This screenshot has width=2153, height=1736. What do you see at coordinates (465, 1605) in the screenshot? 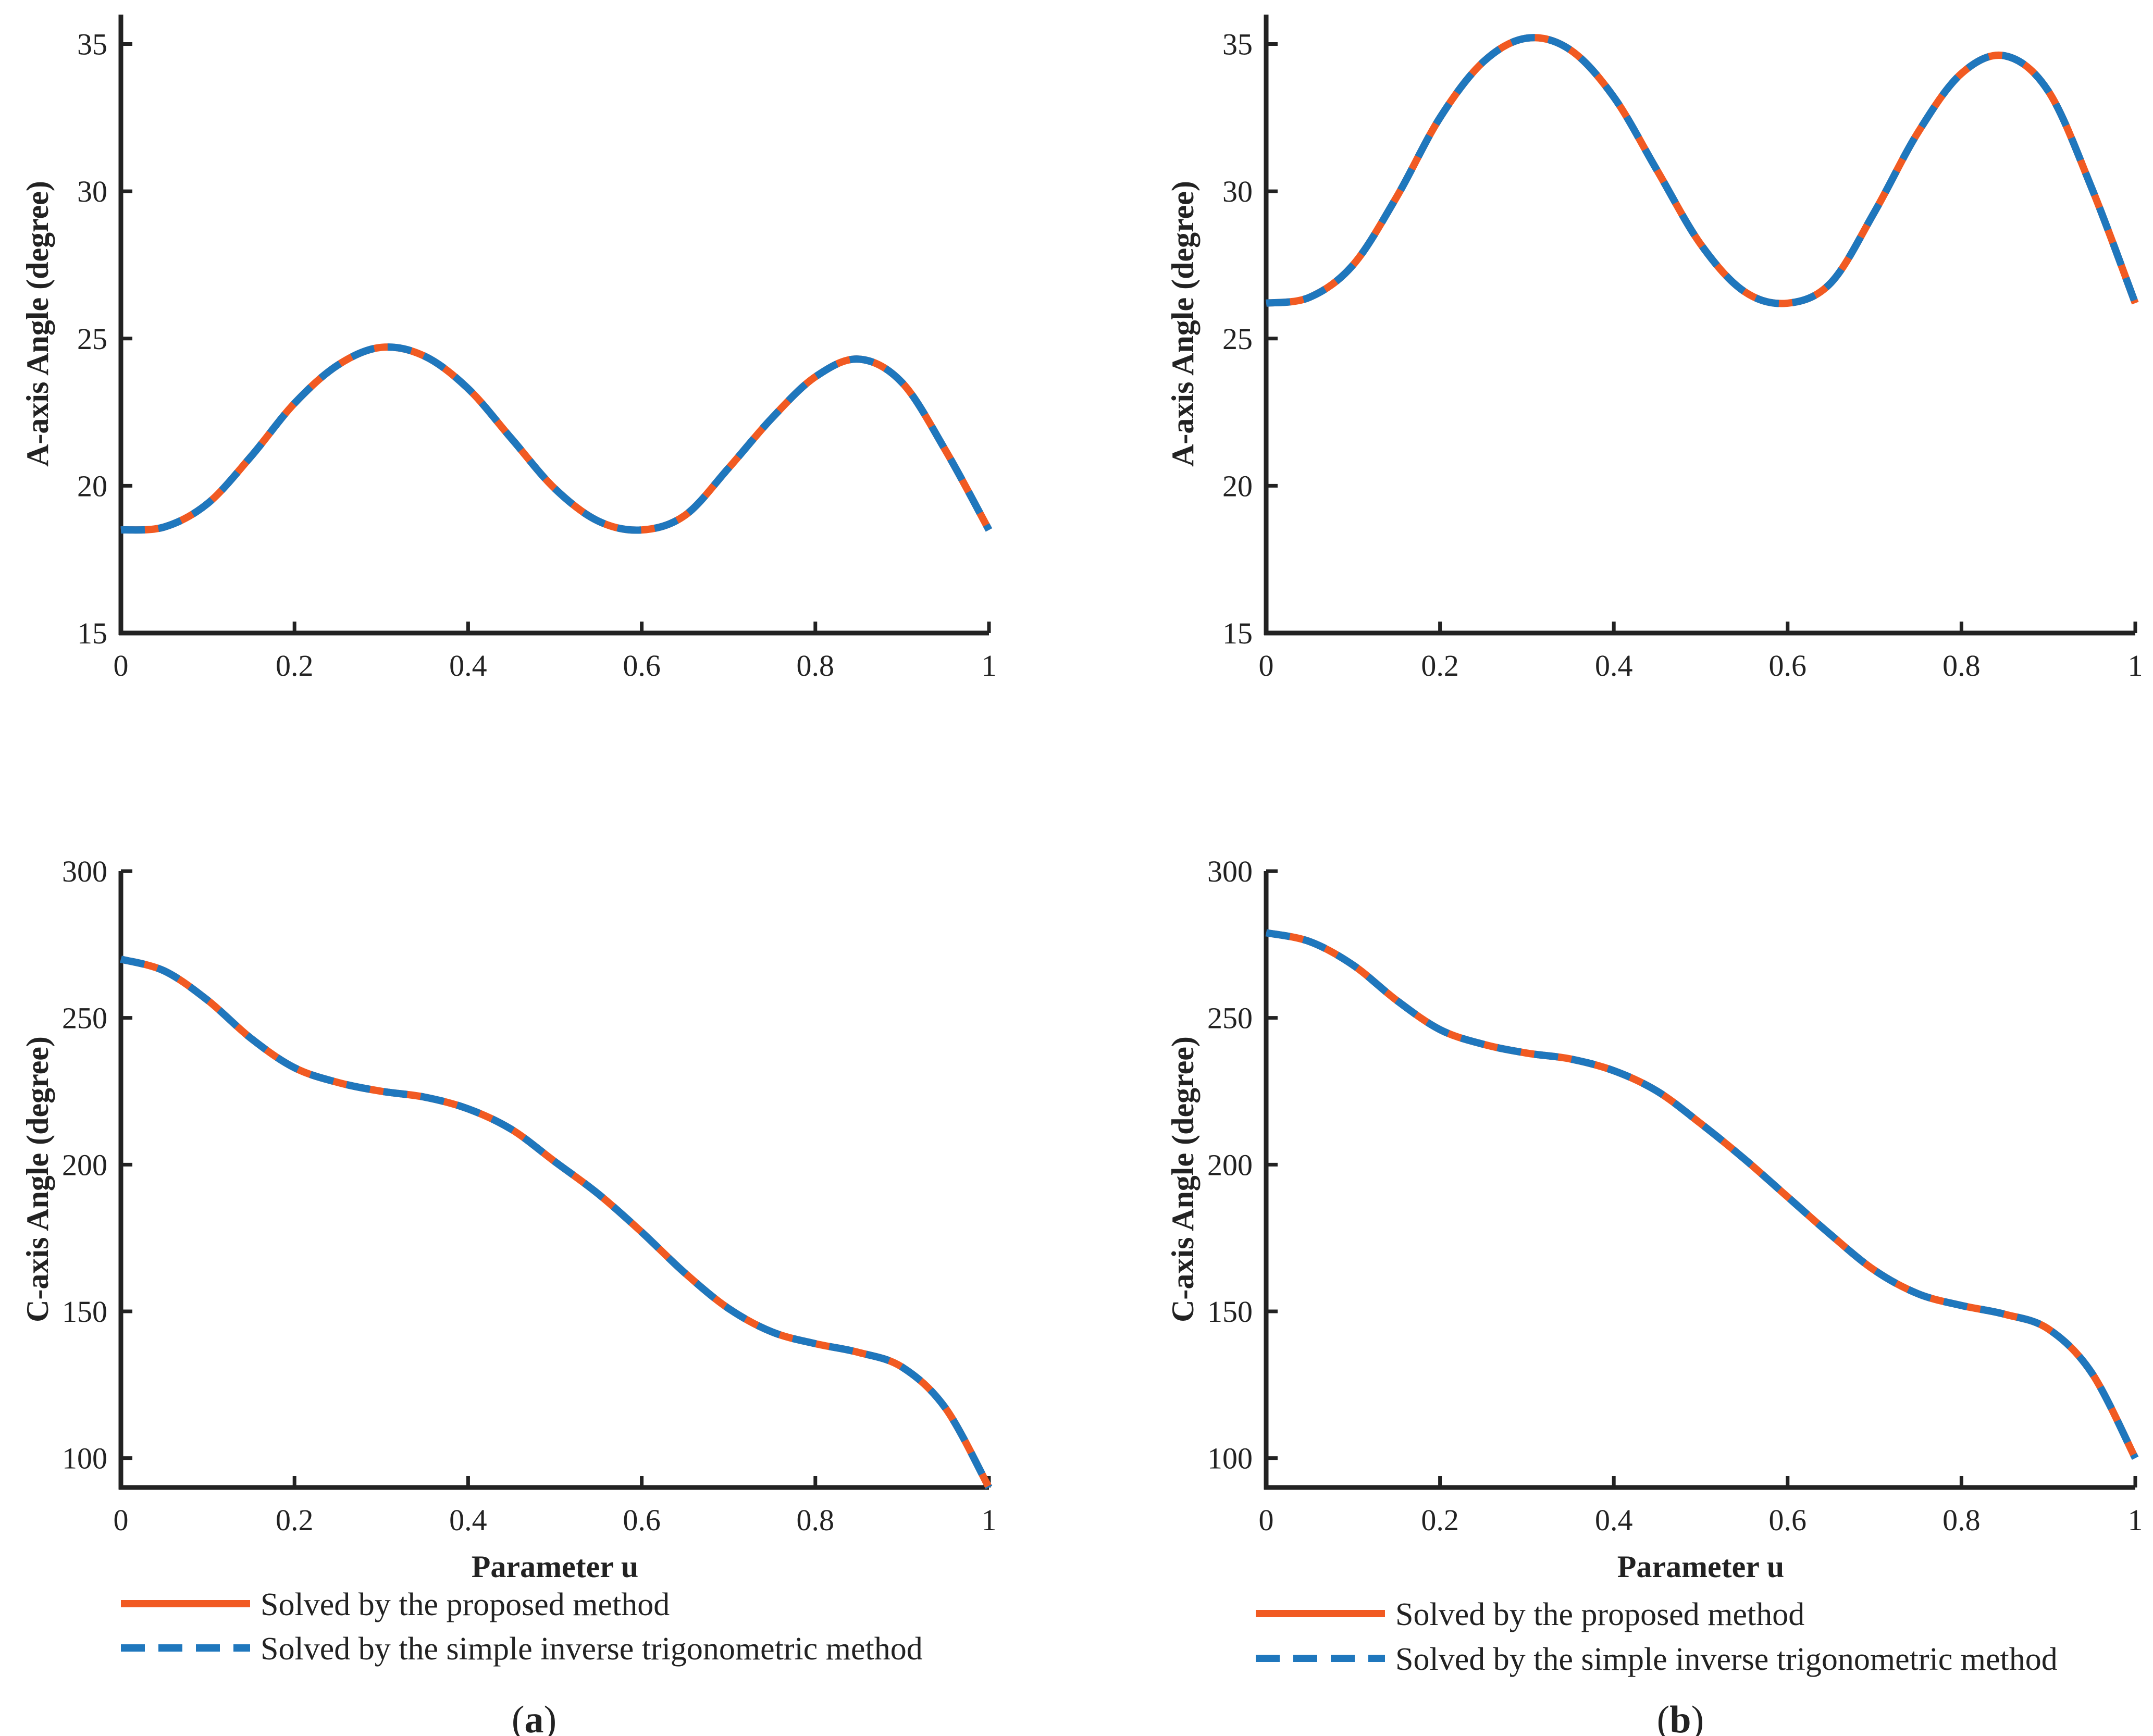
I see `legend-a-proposed-label: Solved by the proposed method` at bounding box center [465, 1605].